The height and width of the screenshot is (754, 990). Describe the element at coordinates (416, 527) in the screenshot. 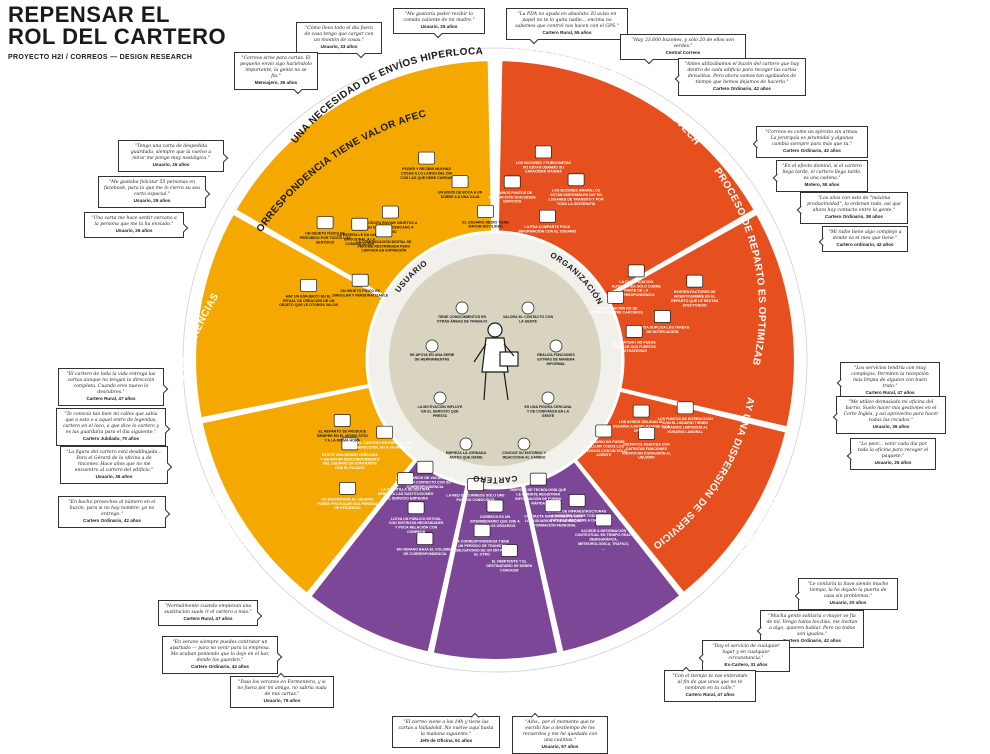

I see `ring-item-label: Y POCA RELACIÓN CON` at that location.